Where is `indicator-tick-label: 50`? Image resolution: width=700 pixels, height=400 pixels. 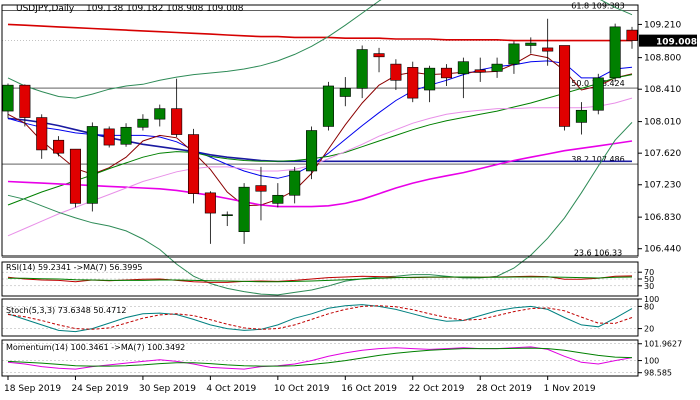
indicator-tick-label: 50 is located at coordinates (649, 279).